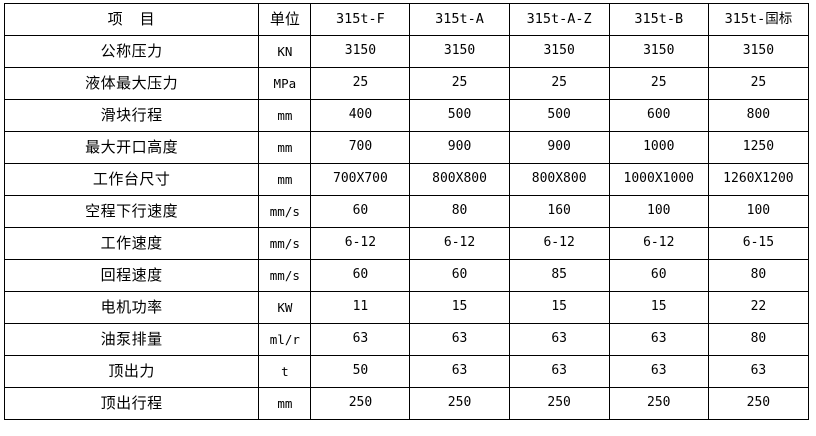 The height and width of the screenshot is (436, 816). What do you see at coordinates (658, 275) in the screenshot?
I see `row-value-4: 60` at bounding box center [658, 275].